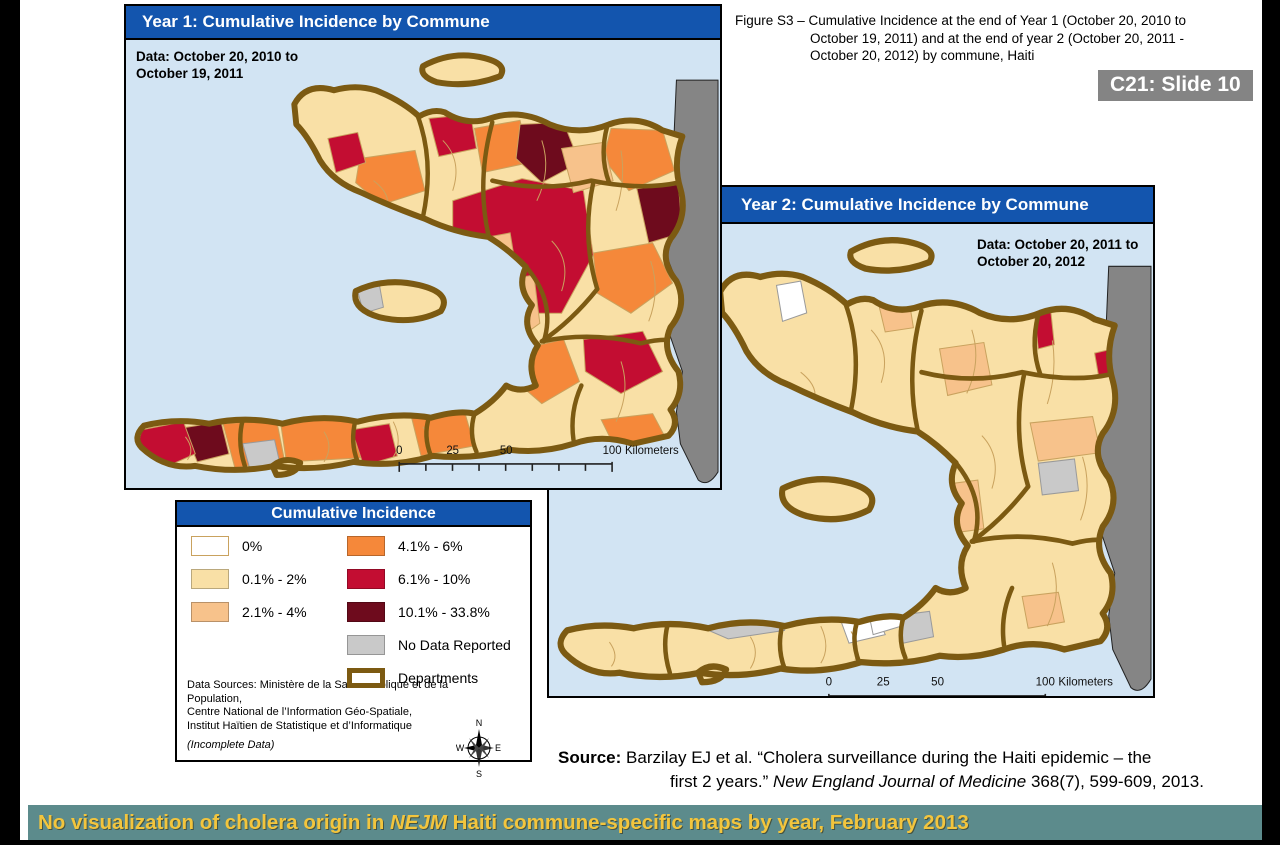  What do you see at coordinates (791, 301) in the screenshot?
I see `commune-patch-white` at bounding box center [791, 301].